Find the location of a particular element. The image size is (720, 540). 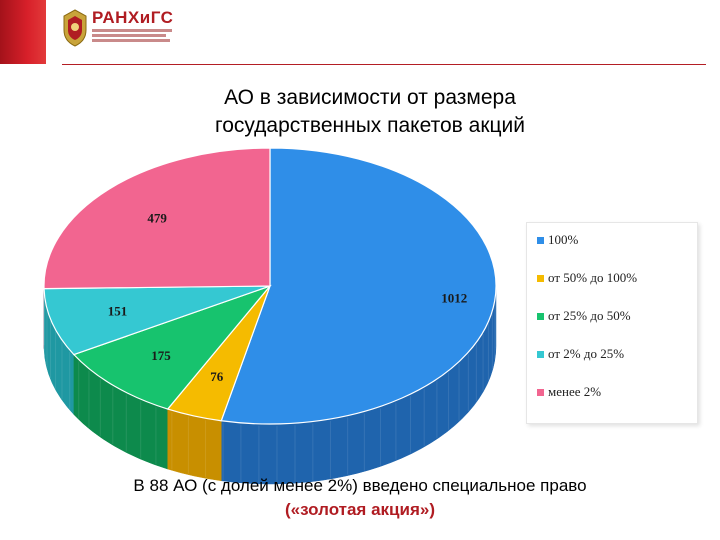

legend-item-3: от 2% до 25% is located at coordinates (580, 354).